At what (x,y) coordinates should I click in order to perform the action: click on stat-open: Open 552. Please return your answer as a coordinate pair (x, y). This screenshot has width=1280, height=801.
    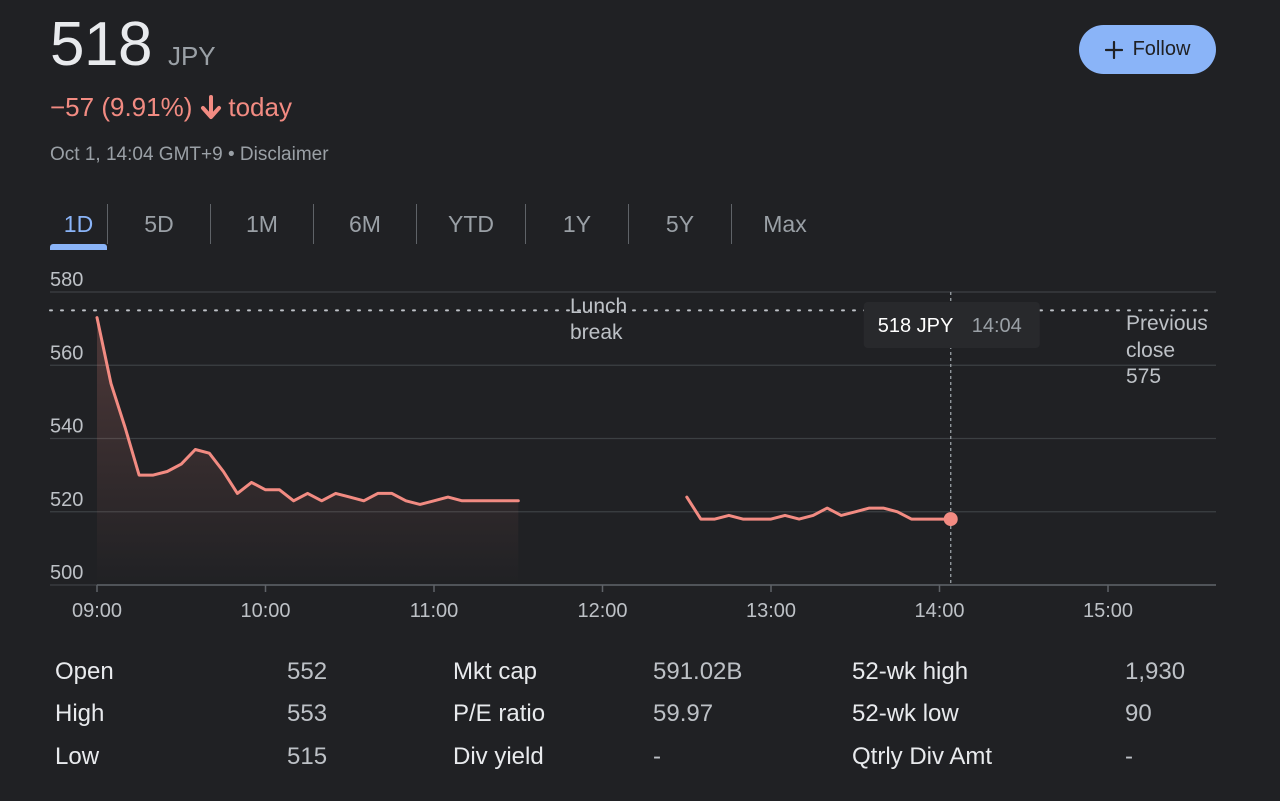
    Looking at the image, I should click on (640, 678).